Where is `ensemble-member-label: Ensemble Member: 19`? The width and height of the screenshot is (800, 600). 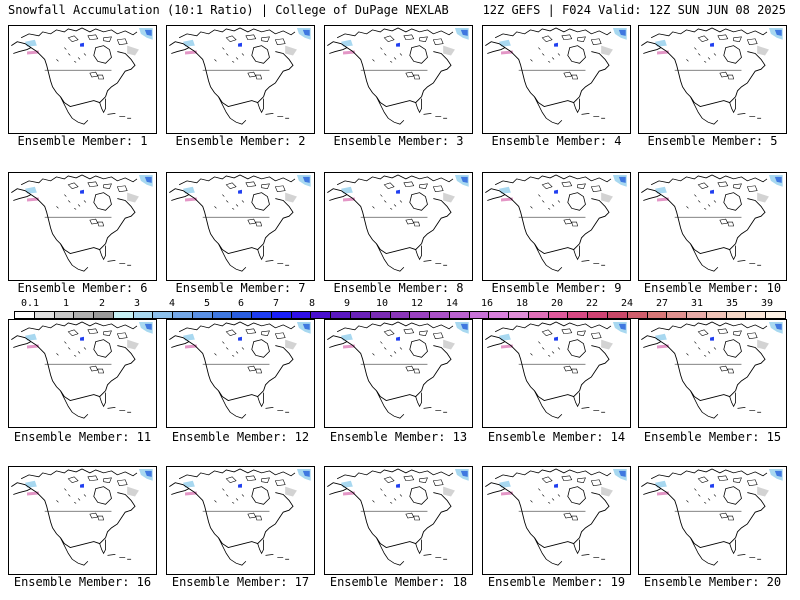 ensemble-member-label: Ensemble Member: 19 is located at coordinates (556, 582).